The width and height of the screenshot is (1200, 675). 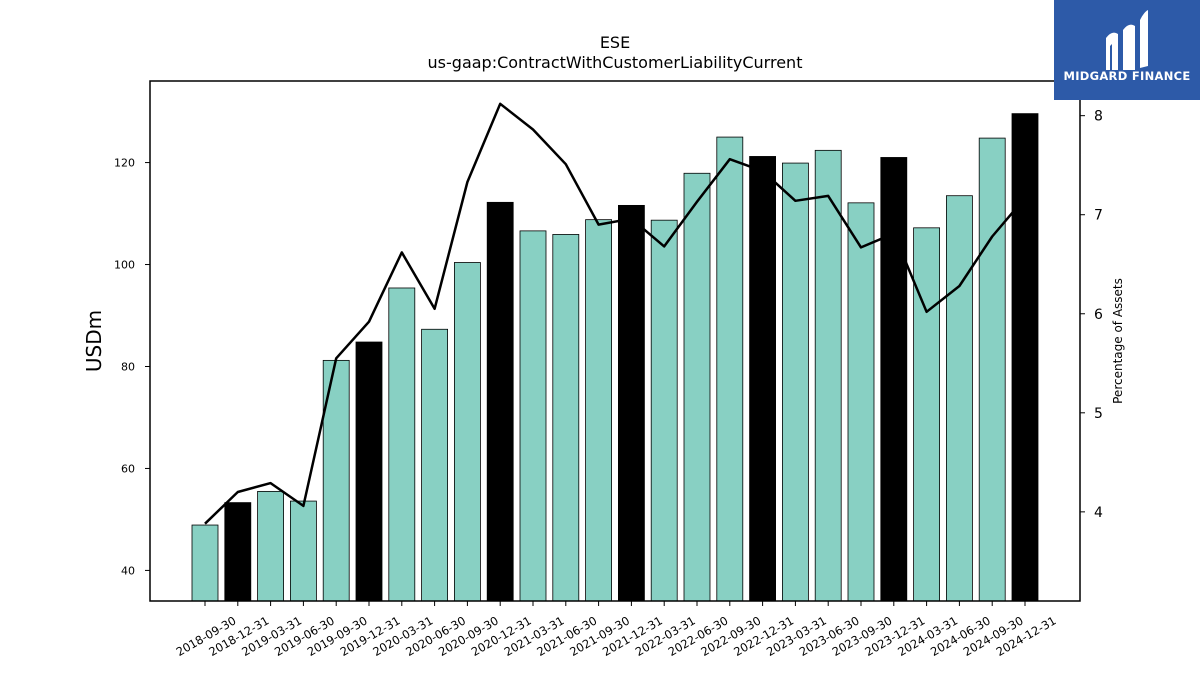 I want to click on y2-tick-label: 5, so click(x=1098, y=414).